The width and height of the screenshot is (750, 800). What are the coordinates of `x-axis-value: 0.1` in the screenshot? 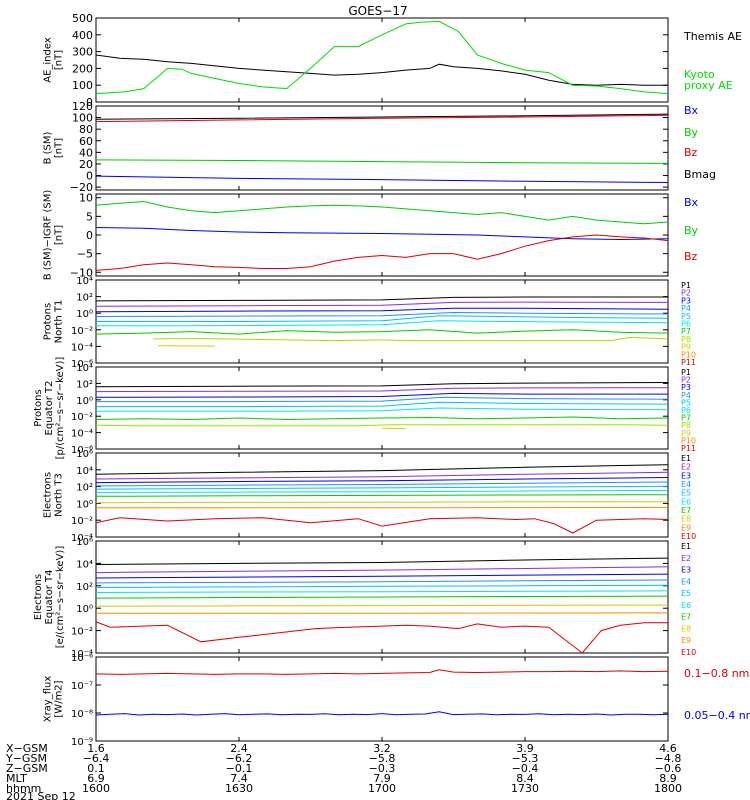 It's located at (96, 768).